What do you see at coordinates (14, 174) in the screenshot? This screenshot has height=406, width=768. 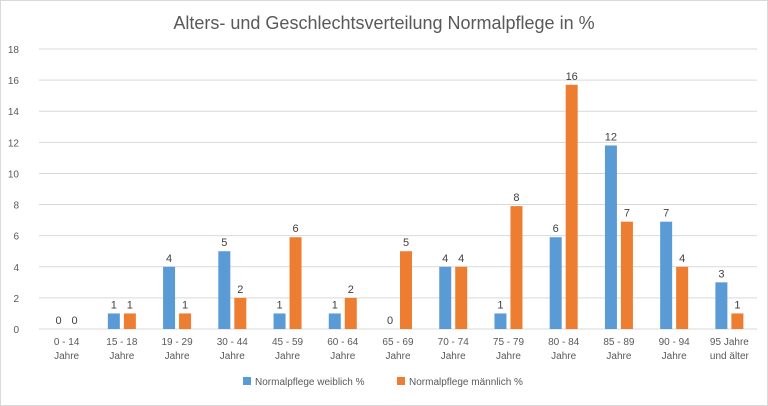 I see `y-tick-label: 10` at bounding box center [14, 174].